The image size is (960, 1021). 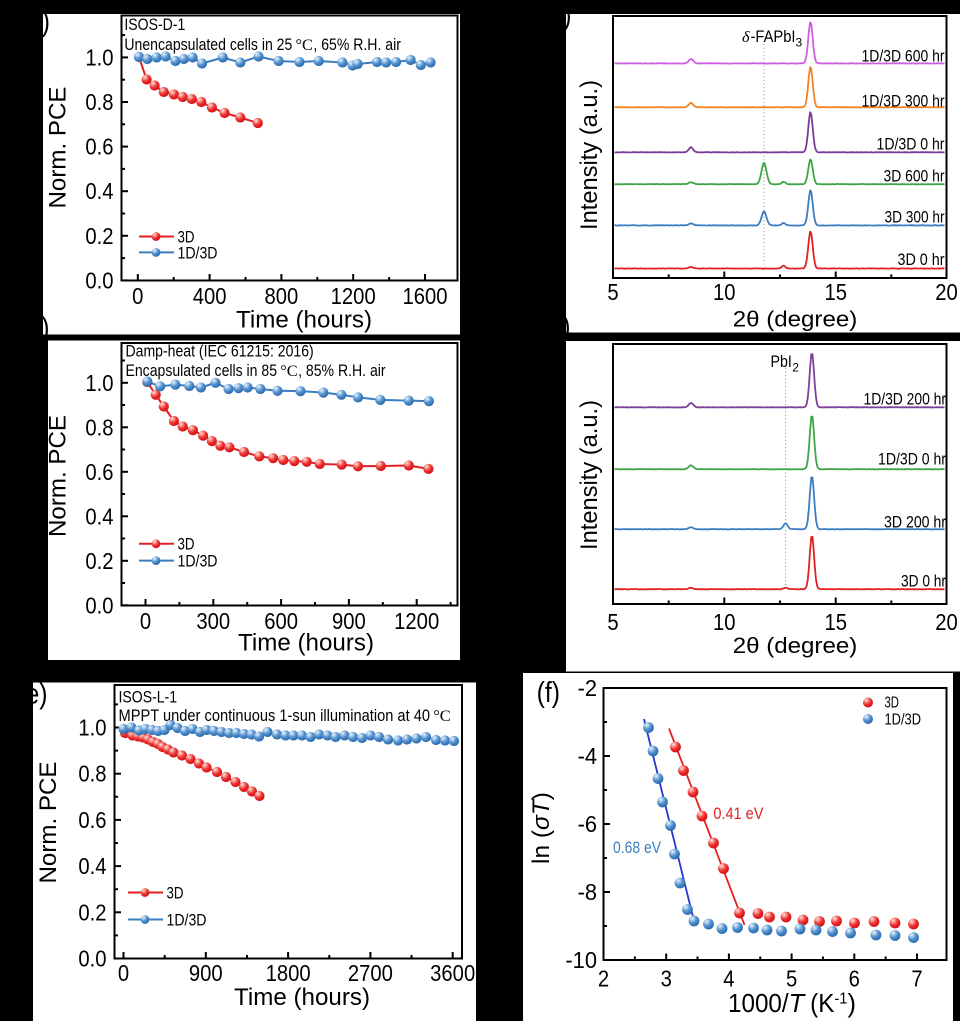 What do you see at coordinates (92, 959) in the screenshot?
I see `svg-text: 0.0` at bounding box center [92, 959].